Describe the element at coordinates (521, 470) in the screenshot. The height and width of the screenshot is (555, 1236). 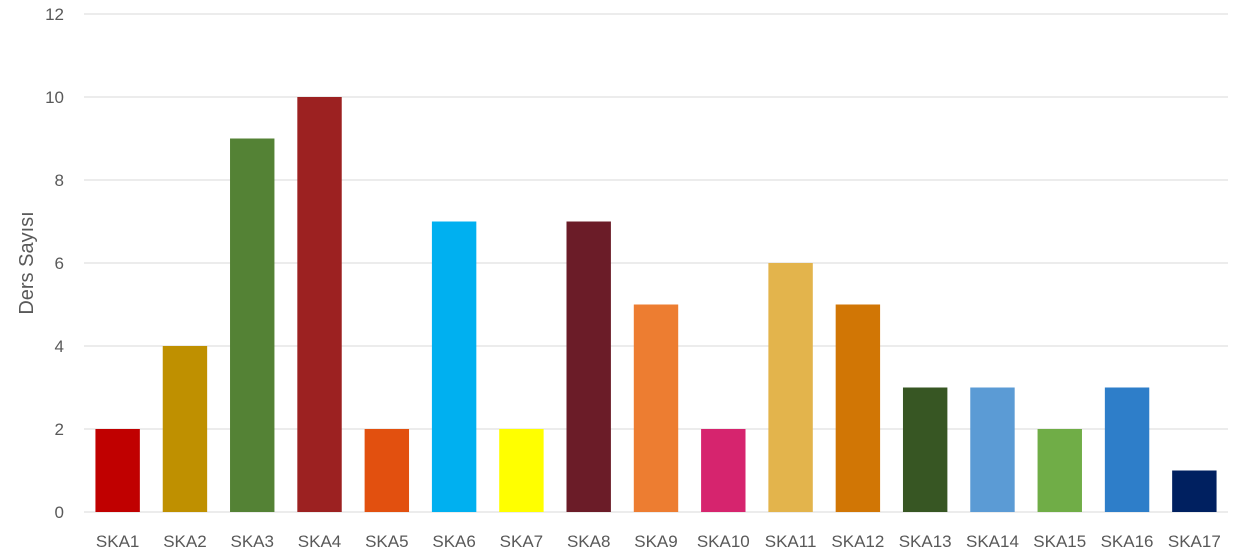
I see `bar-ska7` at that location.